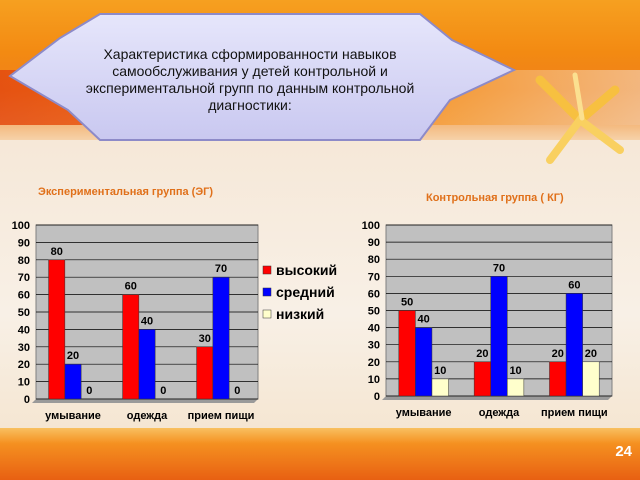 Image resolution: width=640 pixels, height=480 pixels. What do you see at coordinates (267, 292) in the screenshot?
I see `legend-swatch-средний` at bounding box center [267, 292].